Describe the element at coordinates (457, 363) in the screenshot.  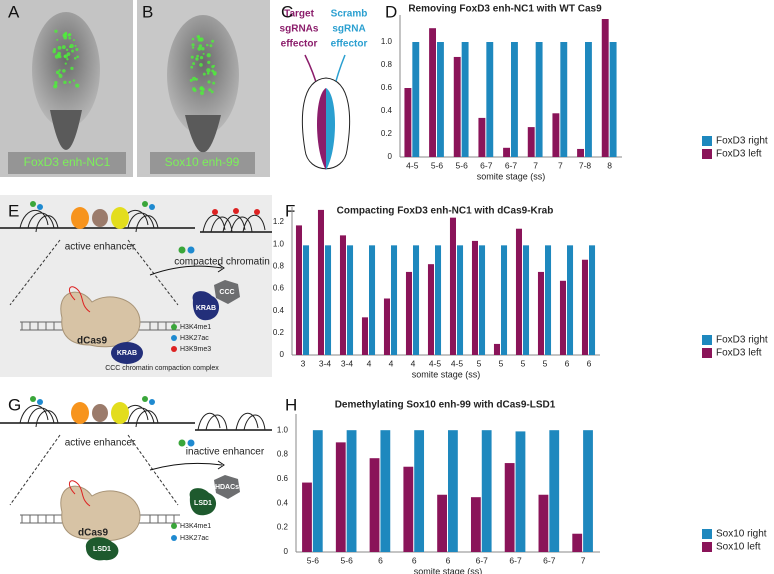
I see `x-tick-label: 4-5` at that location.